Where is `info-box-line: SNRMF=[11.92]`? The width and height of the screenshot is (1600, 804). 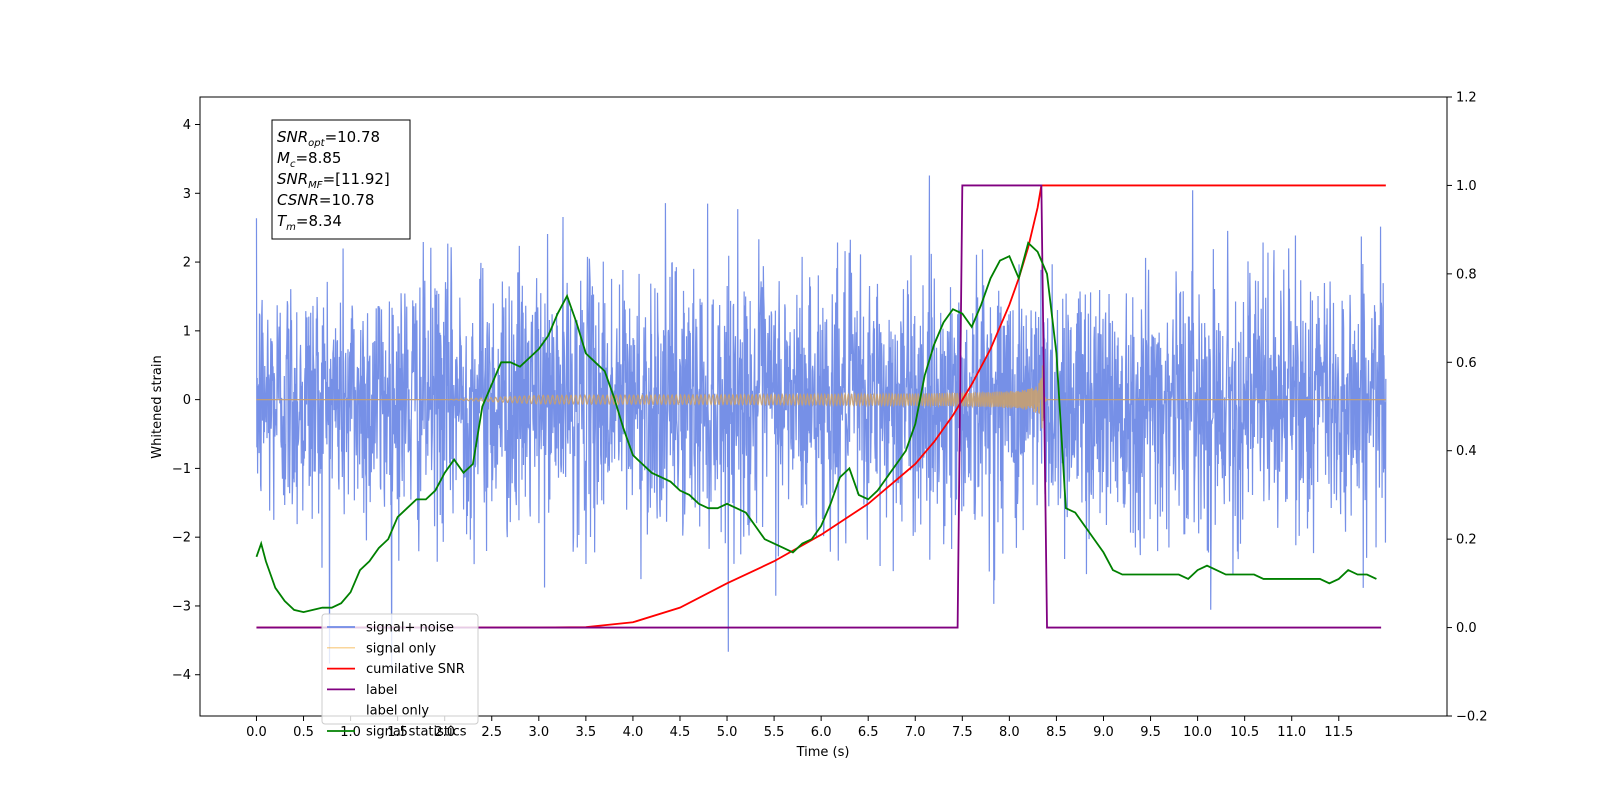 info-box-line: SNRMF=[11.92] is located at coordinates (333, 180).